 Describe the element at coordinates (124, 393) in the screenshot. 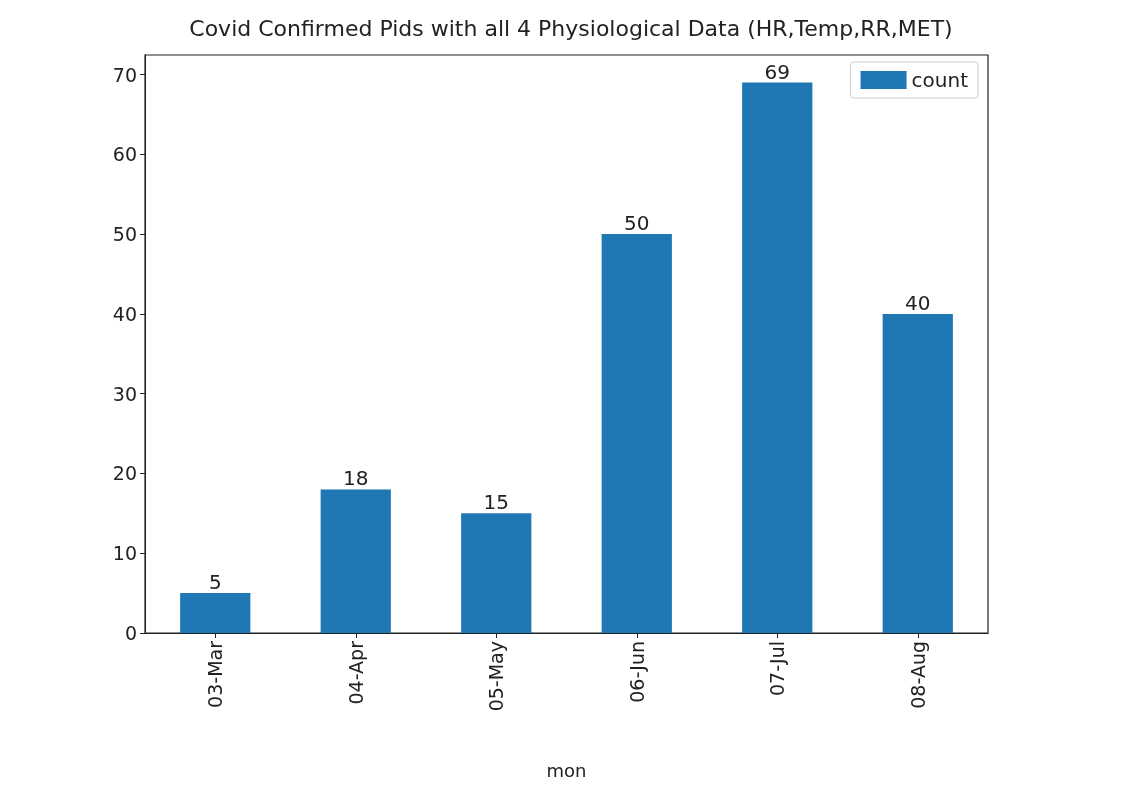

I see `y-tick-label: 30` at that location.